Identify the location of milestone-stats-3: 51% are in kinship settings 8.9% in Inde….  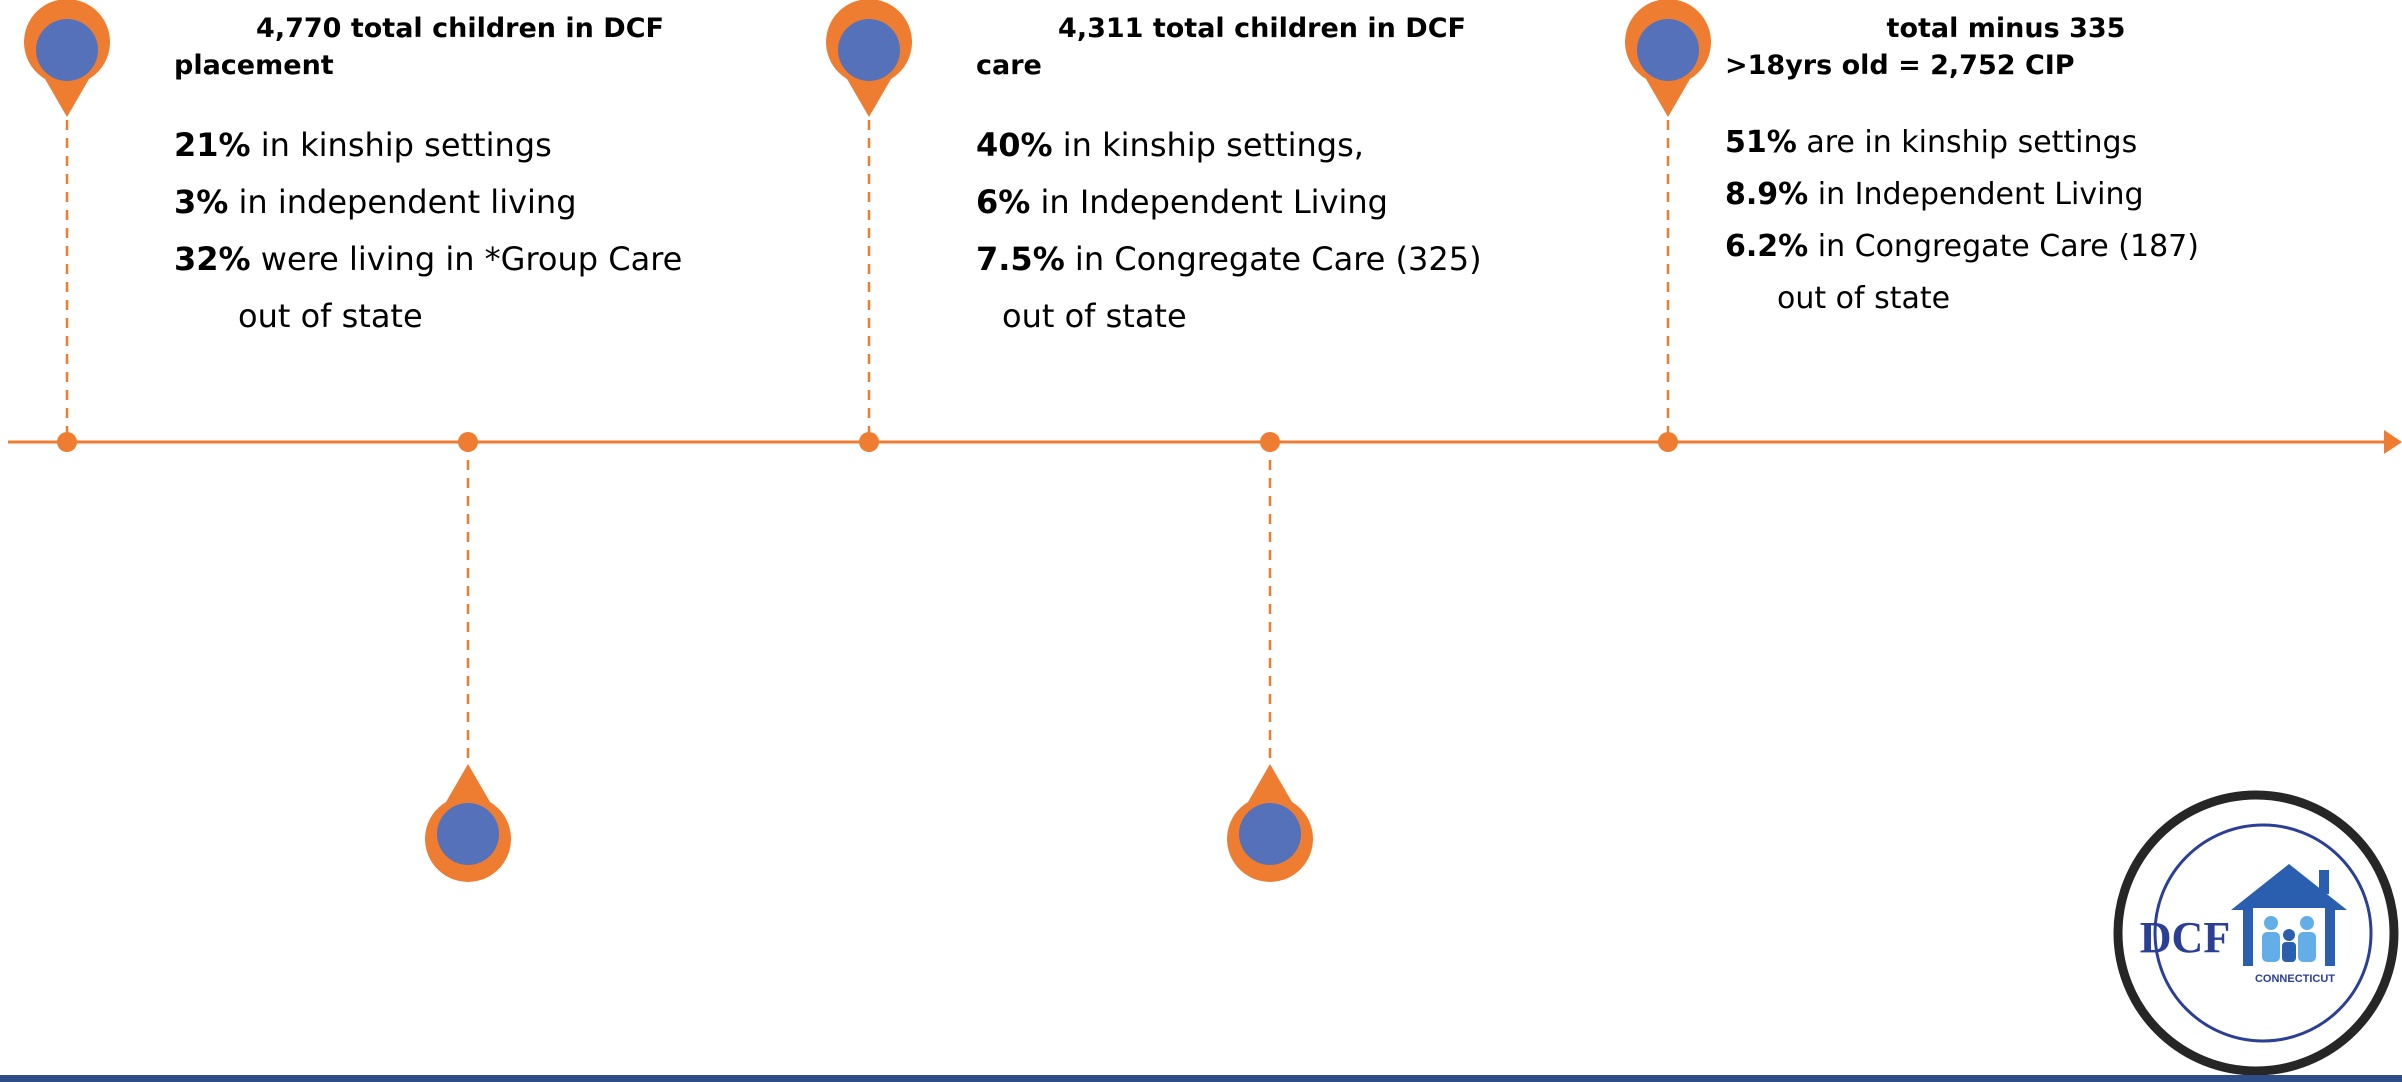
(1962, 221).